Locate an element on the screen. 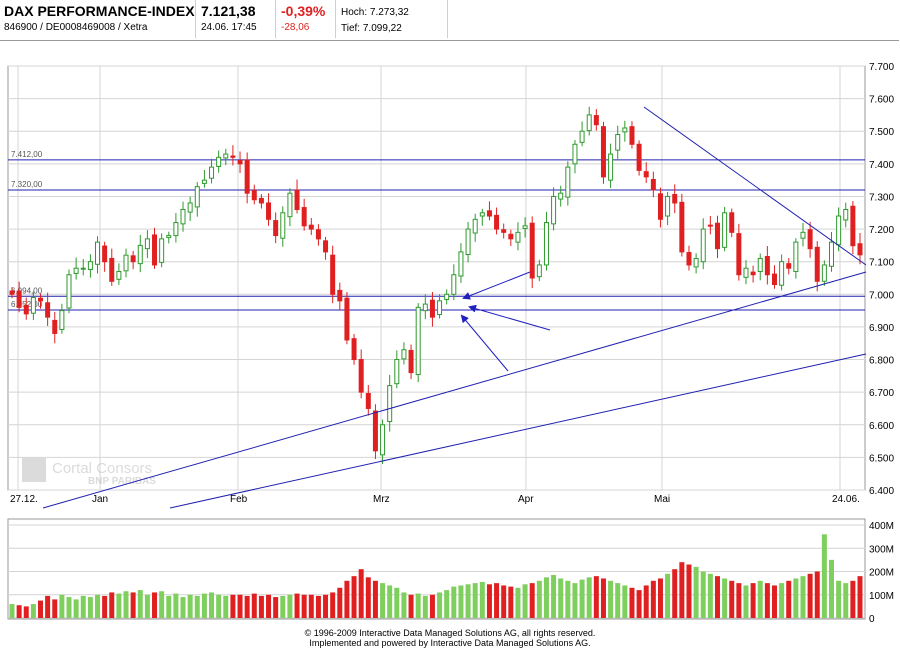 The height and width of the screenshot is (650, 900). price-tick-label: 7.400 is located at coordinates (881, 165).